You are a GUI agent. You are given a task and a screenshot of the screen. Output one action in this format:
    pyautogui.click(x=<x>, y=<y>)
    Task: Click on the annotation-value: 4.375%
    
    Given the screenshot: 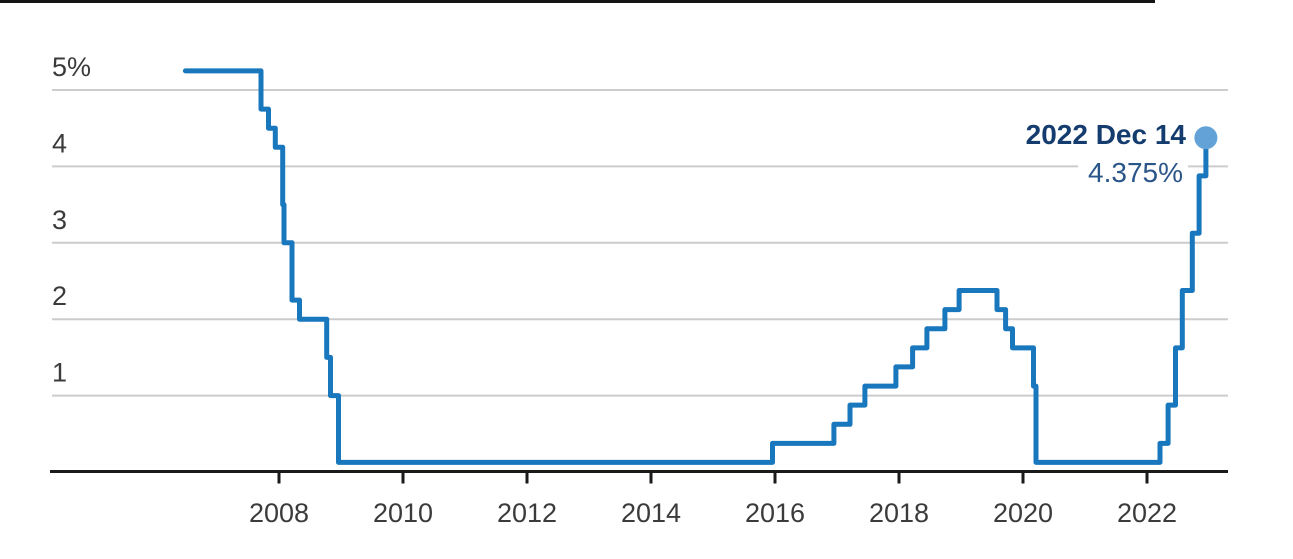 What is the action you would take?
    pyautogui.click(x=1135, y=172)
    